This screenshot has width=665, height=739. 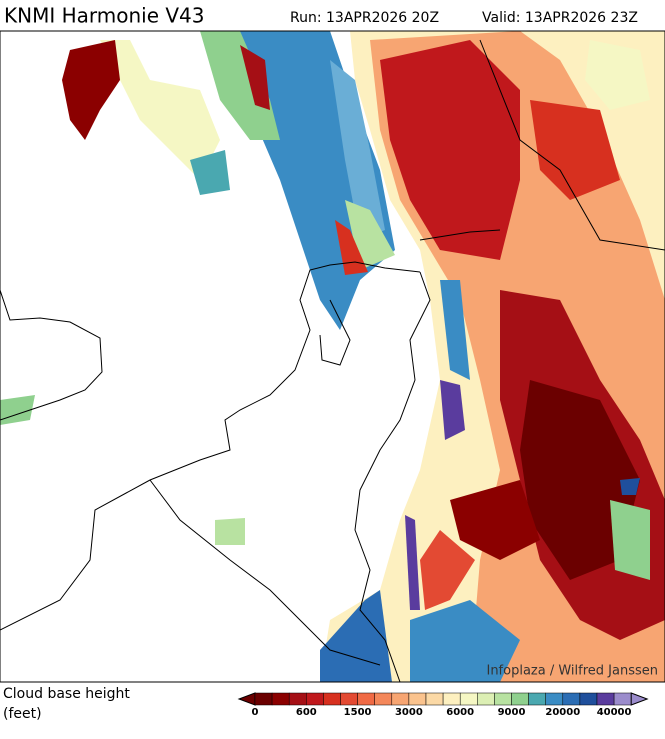 I want to click on colorbar-tick-label: 600, so click(x=306, y=712).